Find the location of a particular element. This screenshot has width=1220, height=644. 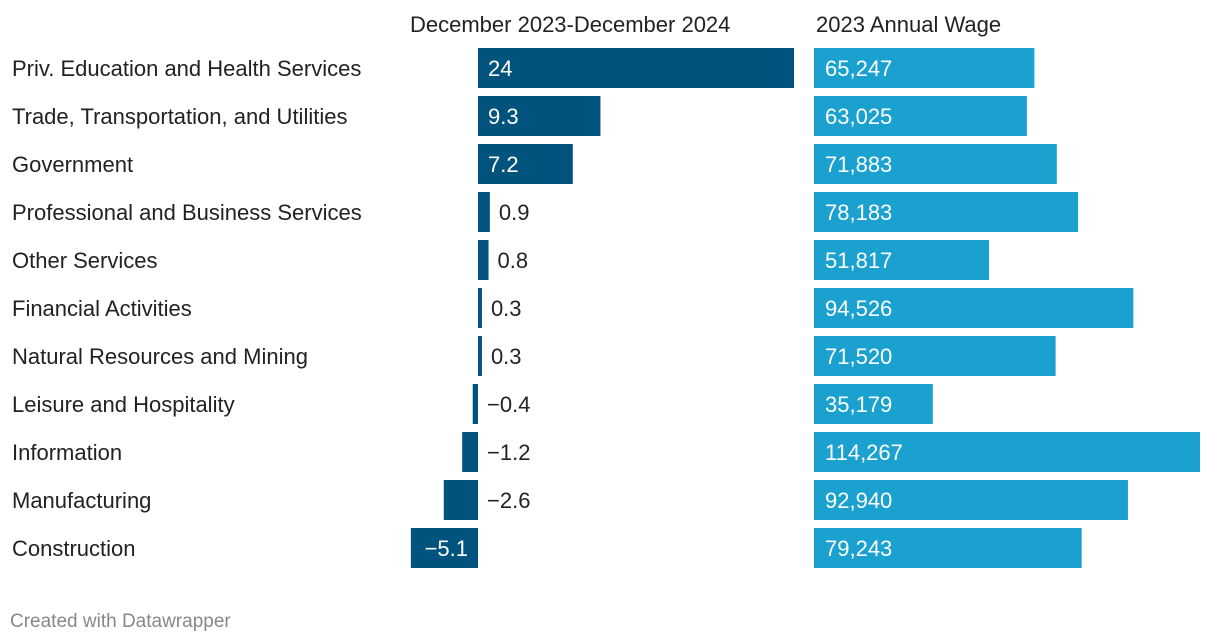

column-title-employment-change: December 2023-December 2024 is located at coordinates (570, 24).